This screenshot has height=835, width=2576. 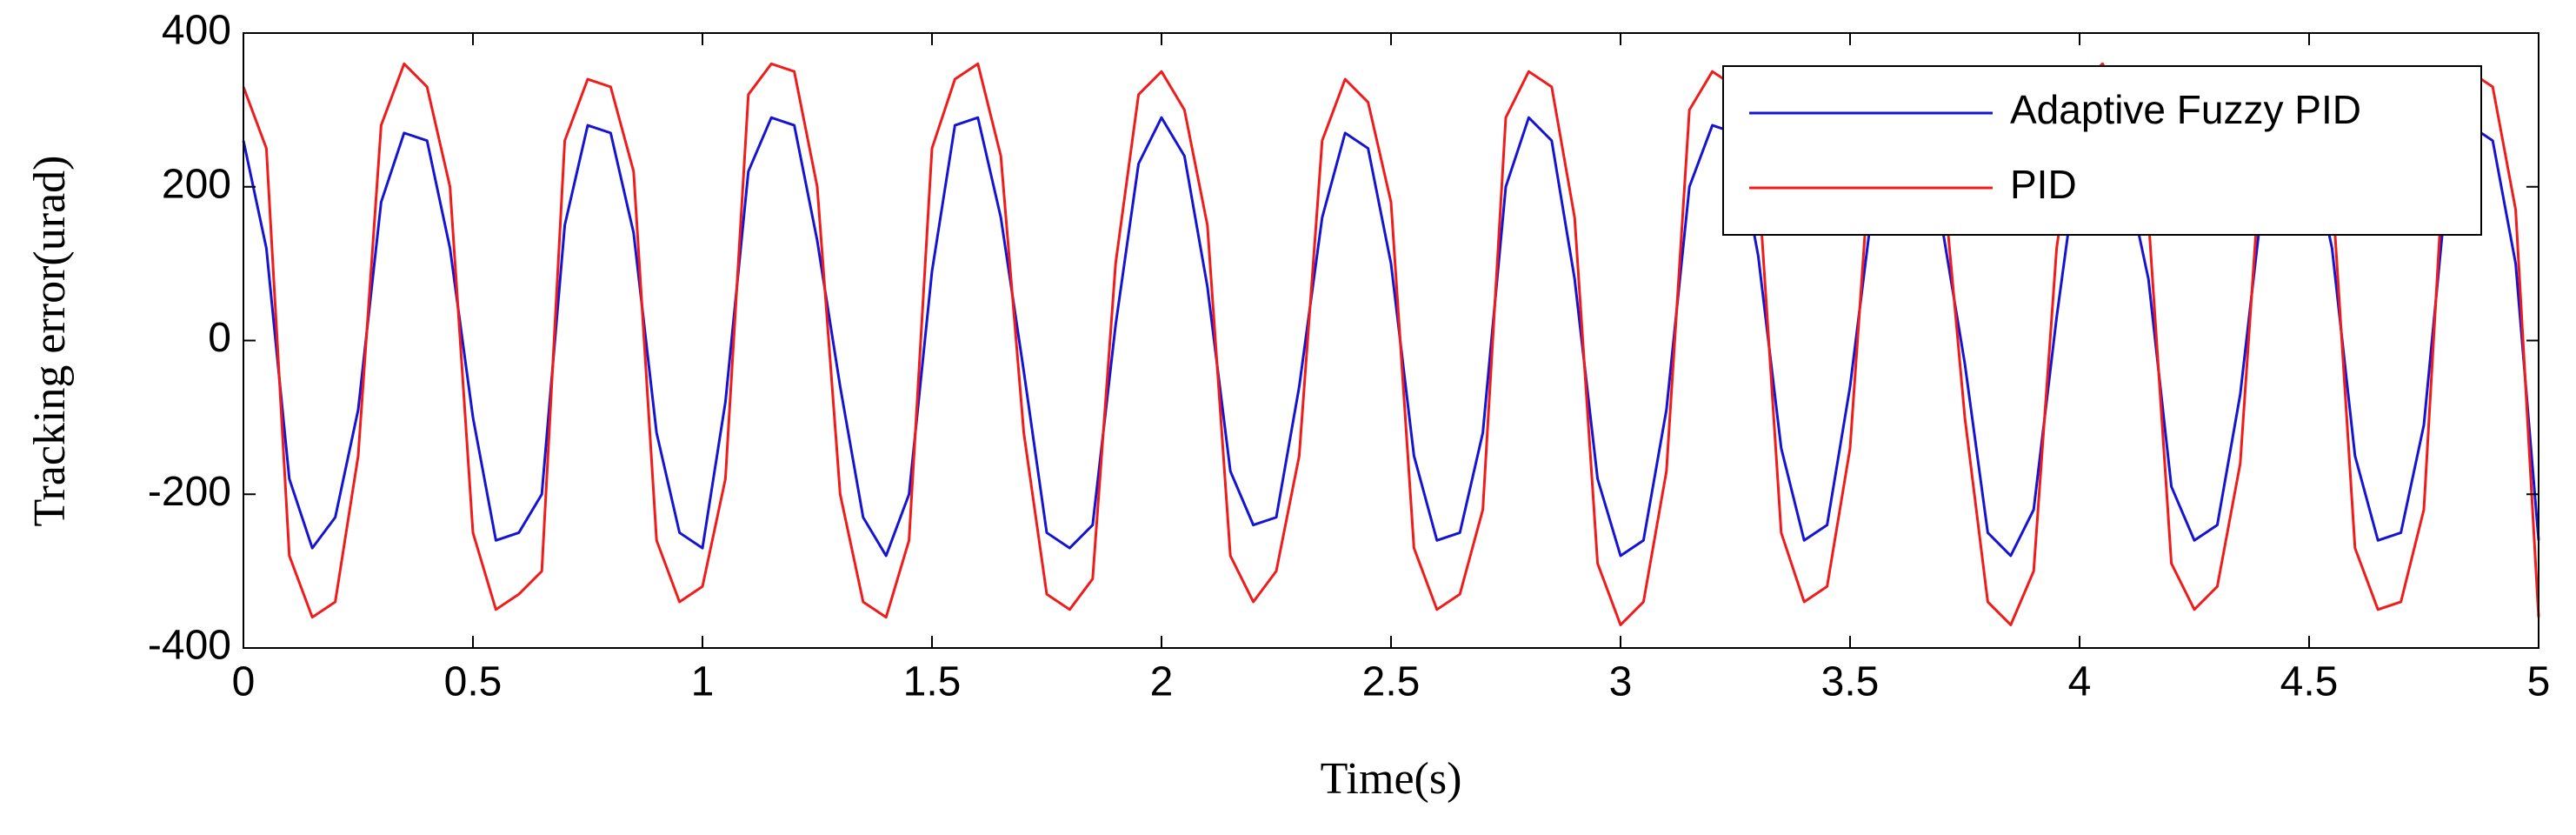 I want to click on x-tick-label: 4, so click(x=2080, y=682).